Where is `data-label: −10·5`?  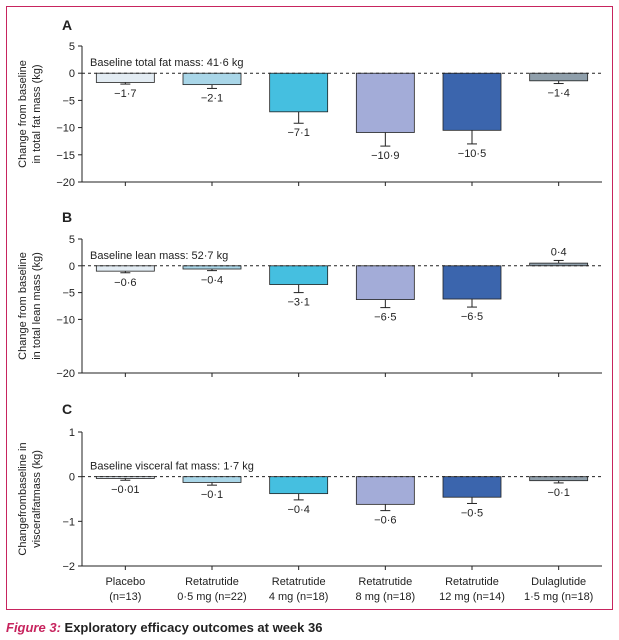 data-label: −10·5 is located at coordinates (472, 154).